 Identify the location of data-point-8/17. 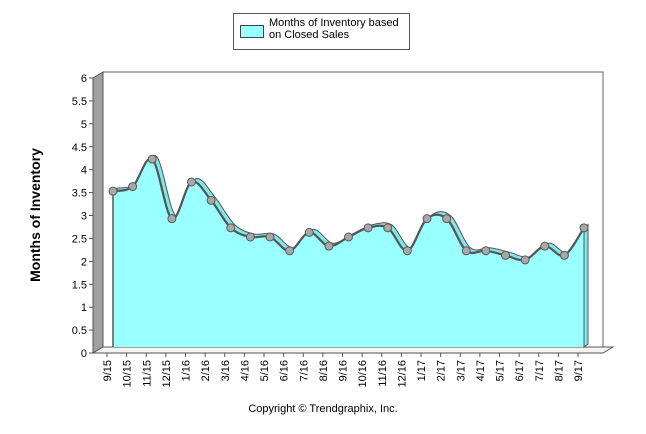
(564, 255).